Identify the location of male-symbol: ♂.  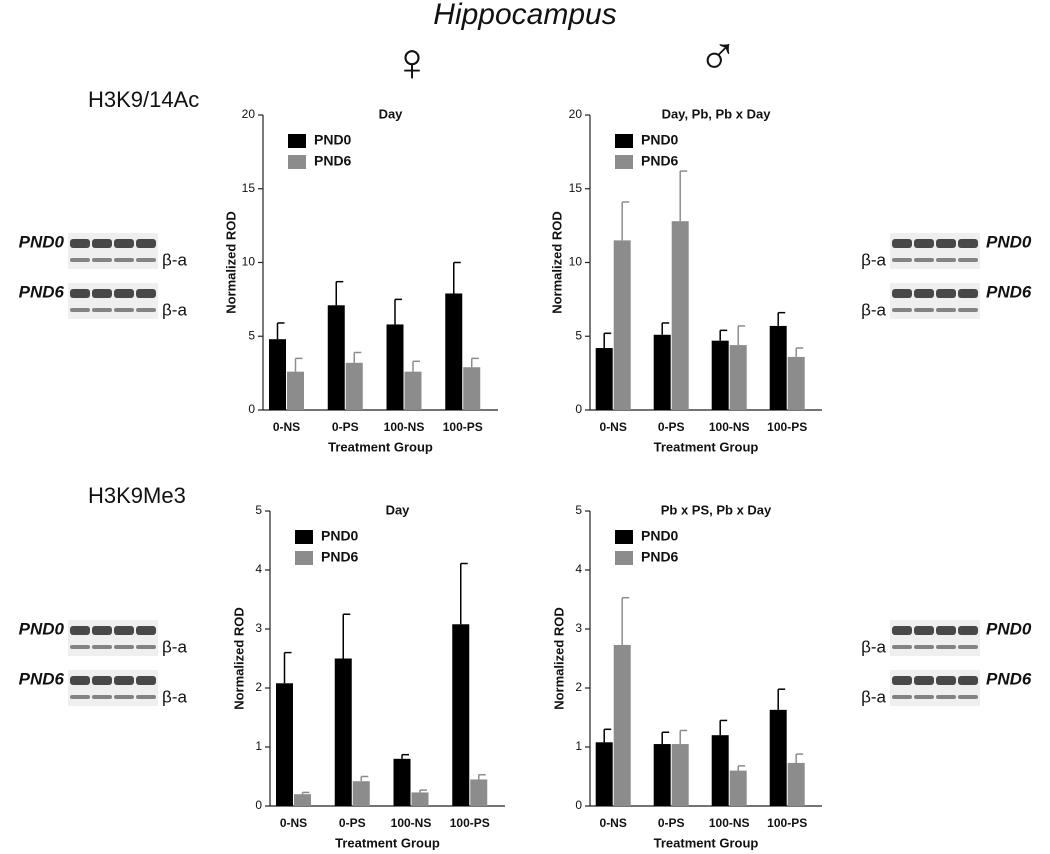
(718, 56).